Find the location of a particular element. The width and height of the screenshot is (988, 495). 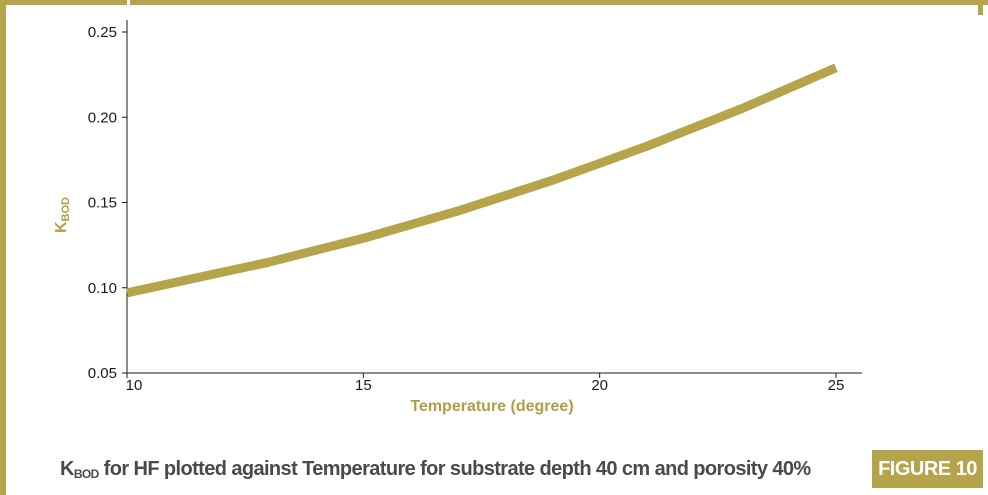

x-axis-label: Temperature (degree) is located at coordinates (491, 406).